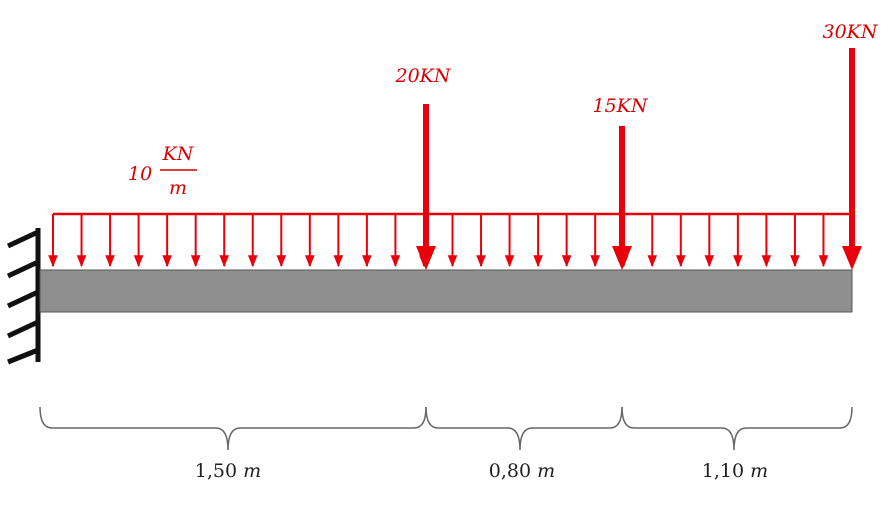 The height and width of the screenshot is (525, 893). Describe the element at coordinates (522, 471) in the screenshot. I see `dimension-label-2: 0,80 m` at that location.